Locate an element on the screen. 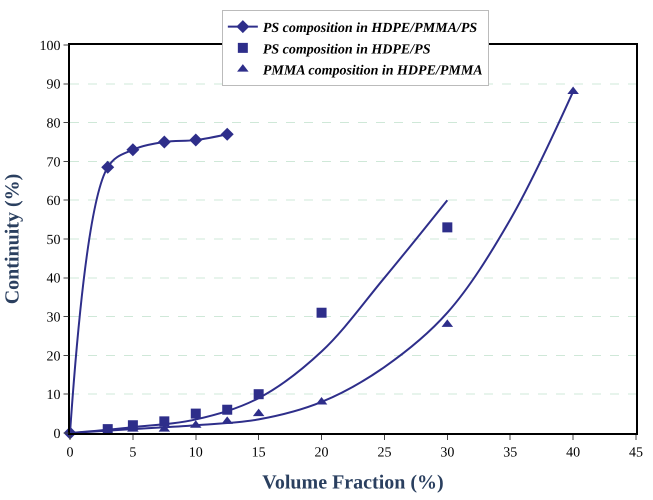  y-tick-label: 0 is located at coordinates (56, 434).